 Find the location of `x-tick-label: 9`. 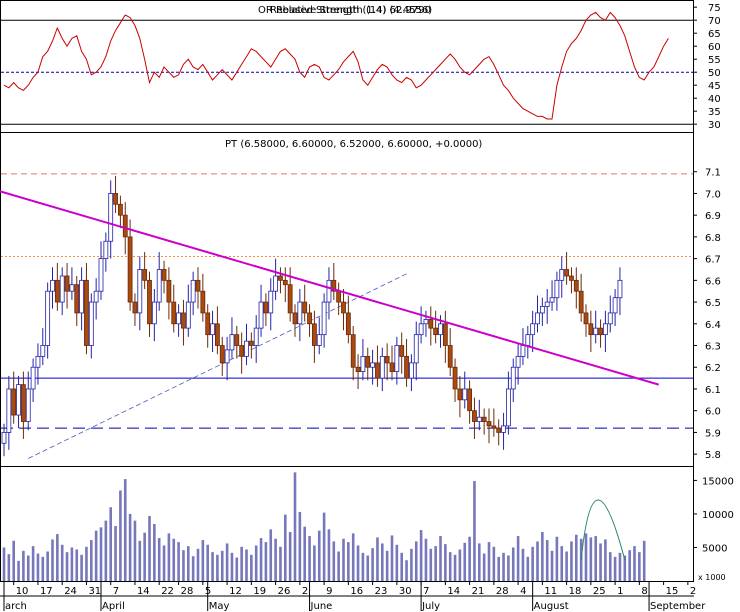

x-tick-label: 9 is located at coordinates (329, 591).